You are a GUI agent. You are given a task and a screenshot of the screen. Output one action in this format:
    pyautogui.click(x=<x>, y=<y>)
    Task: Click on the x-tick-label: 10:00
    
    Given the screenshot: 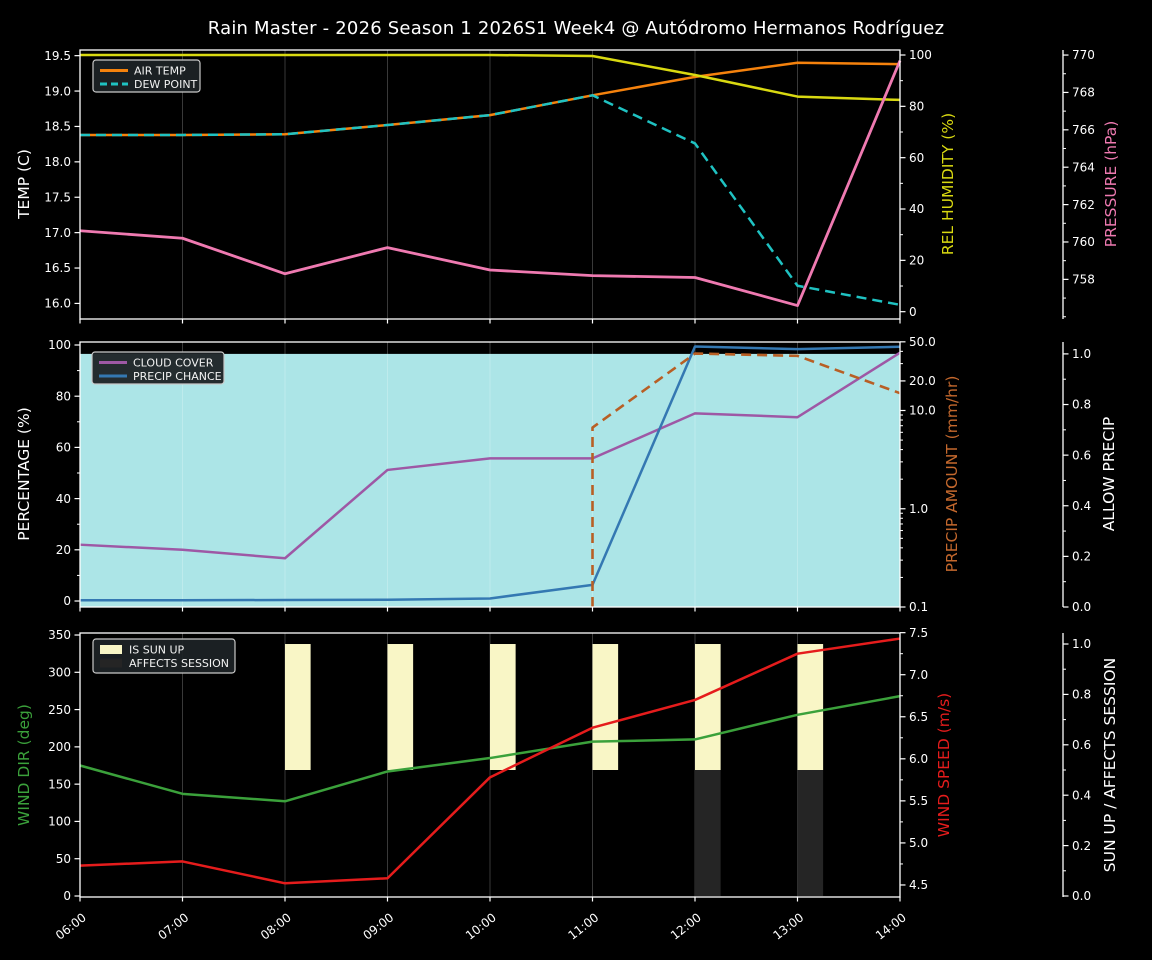 What is the action you would take?
    pyautogui.click(x=481, y=926)
    